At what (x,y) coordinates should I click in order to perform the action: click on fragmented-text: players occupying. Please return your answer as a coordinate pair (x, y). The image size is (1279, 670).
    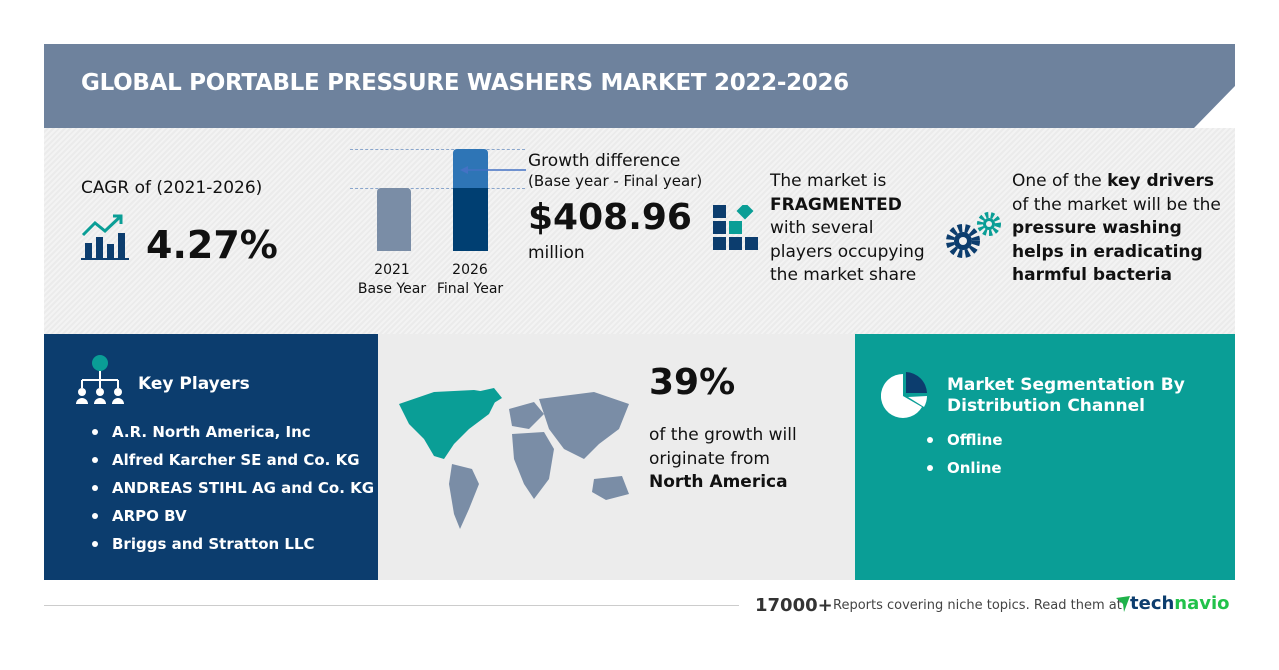
    Looking at the image, I should click on (847, 251).